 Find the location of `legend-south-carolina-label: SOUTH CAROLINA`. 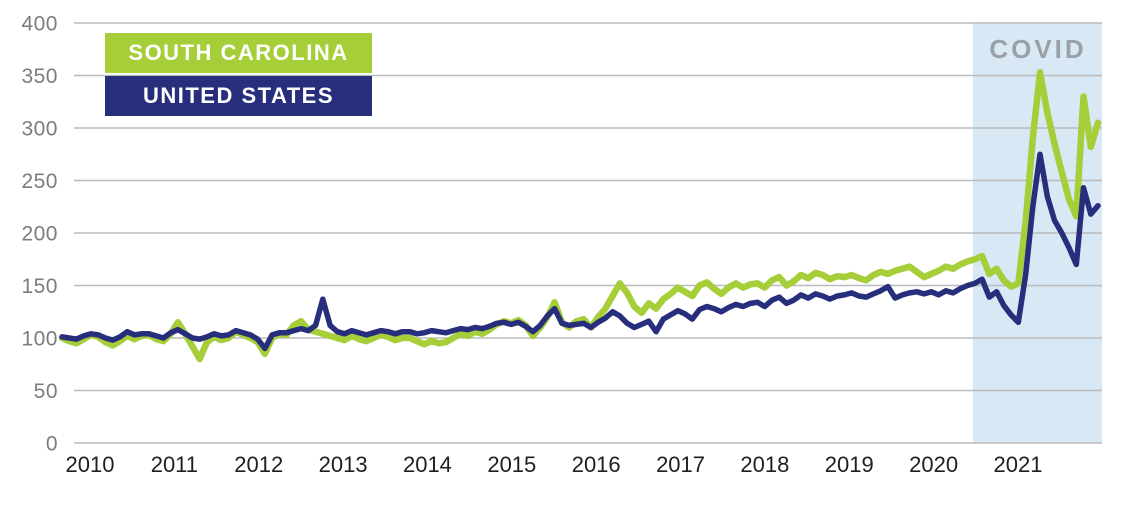

legend-south-carolina-label: SOUTH CAROLINA is located at coordinates (238, 52).